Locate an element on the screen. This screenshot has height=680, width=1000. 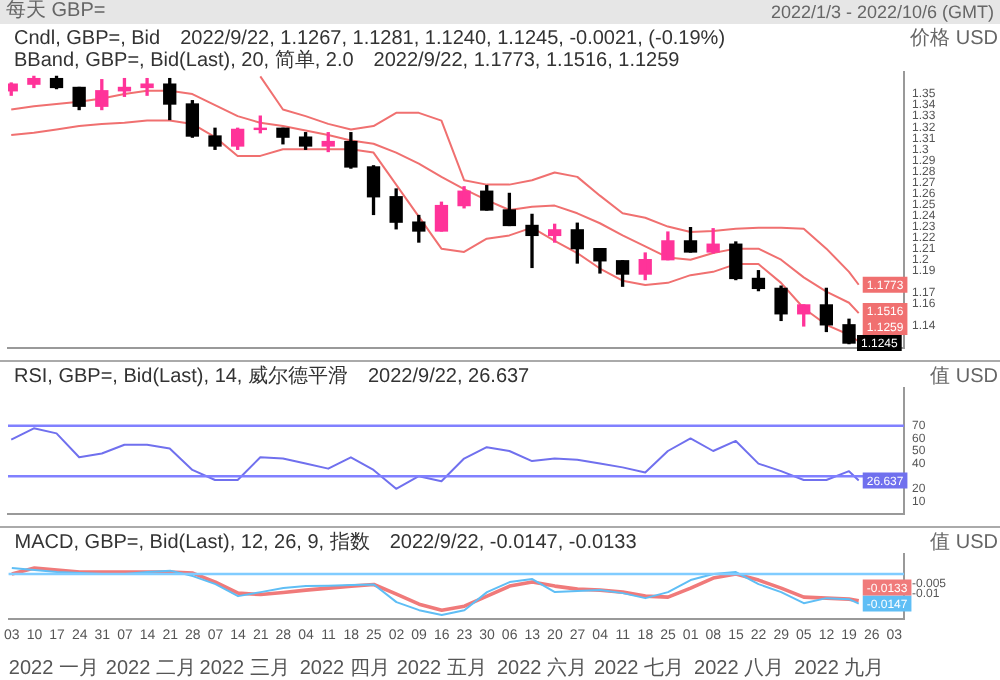
x2-tick-label: 2022 四月 is located at coordinates (344, 668).